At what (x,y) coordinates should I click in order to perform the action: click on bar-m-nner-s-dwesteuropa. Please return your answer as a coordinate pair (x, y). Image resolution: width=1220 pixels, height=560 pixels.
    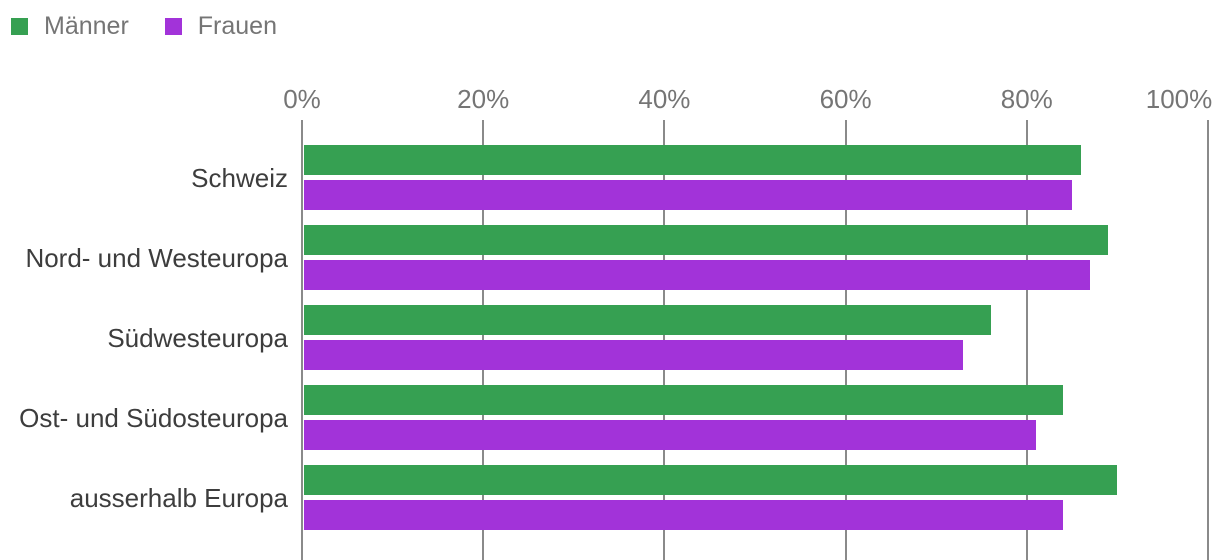
    Looking at the image, I should click on (647, 320).